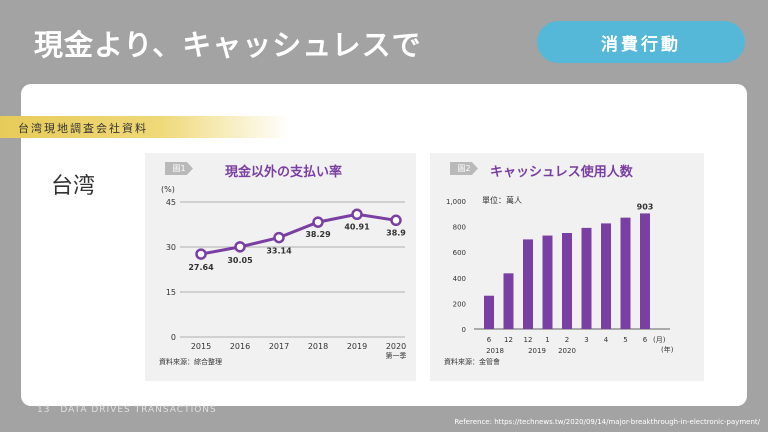  What do you see at coordinates (201, 267) in the screenshot?
I see `data-label: 27.64` at bounding box center [201, 267].